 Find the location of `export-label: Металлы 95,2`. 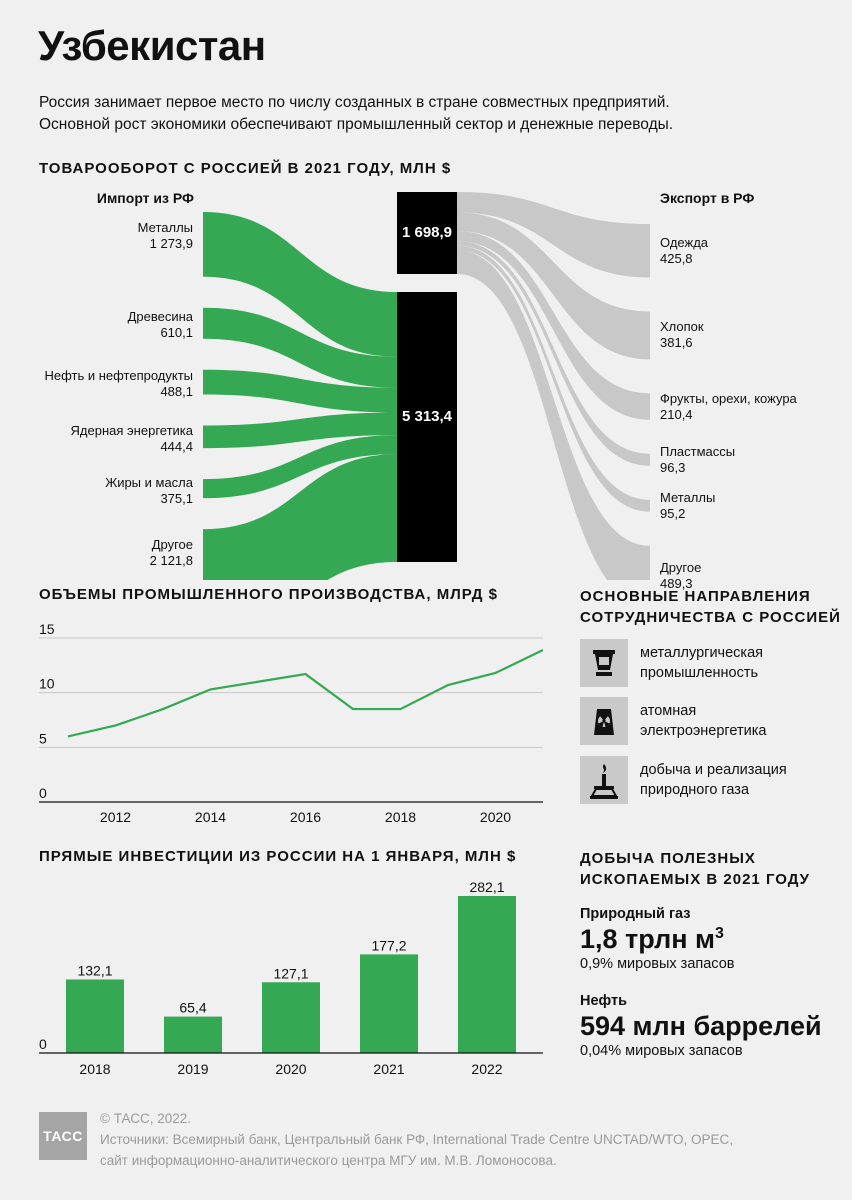

export-label: Металлы 95,2 is located at coordinates (687, 506).